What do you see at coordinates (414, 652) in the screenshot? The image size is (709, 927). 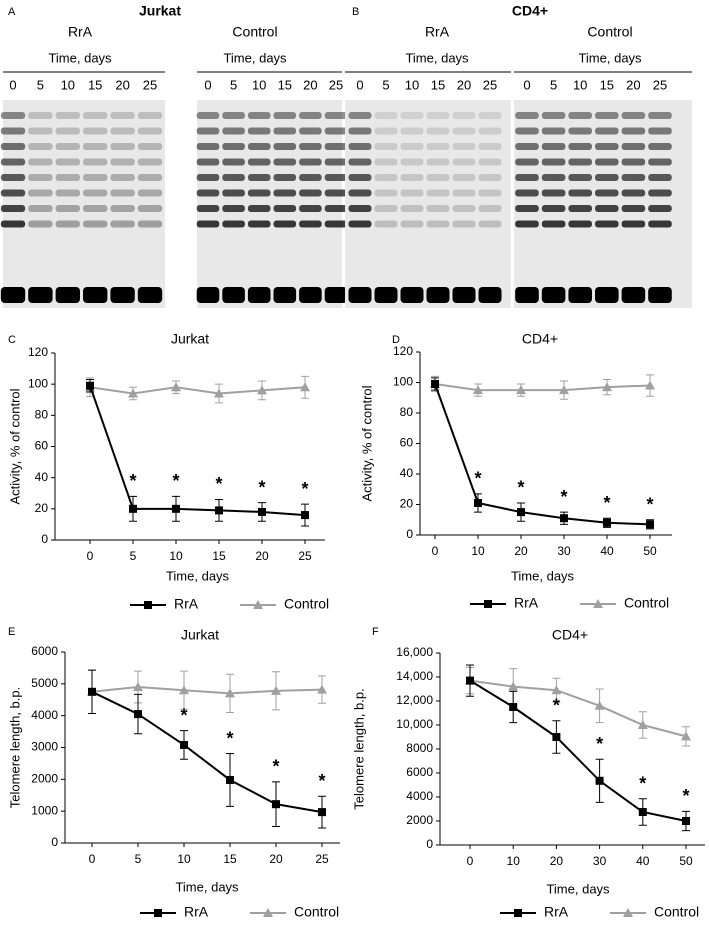 I see `y-tick-label: 16,000` at bounding box center [414, 652].